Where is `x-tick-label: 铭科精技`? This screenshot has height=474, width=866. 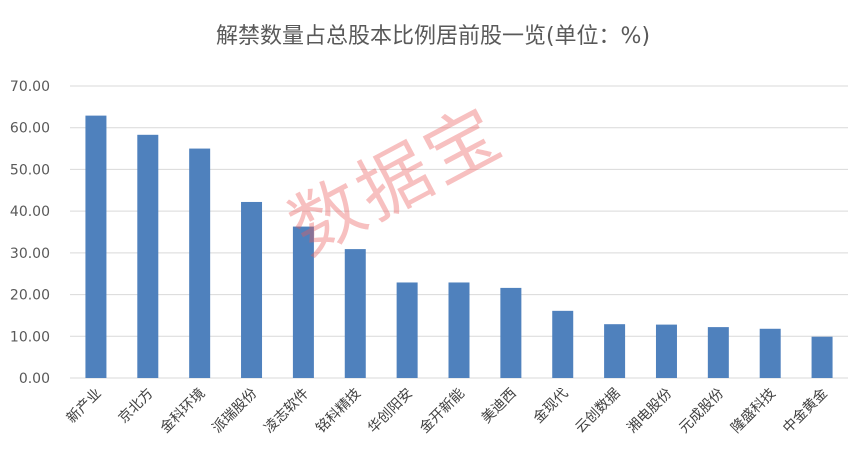 x-tick-label: 铭科精技 is located at coordinates (338, 411).